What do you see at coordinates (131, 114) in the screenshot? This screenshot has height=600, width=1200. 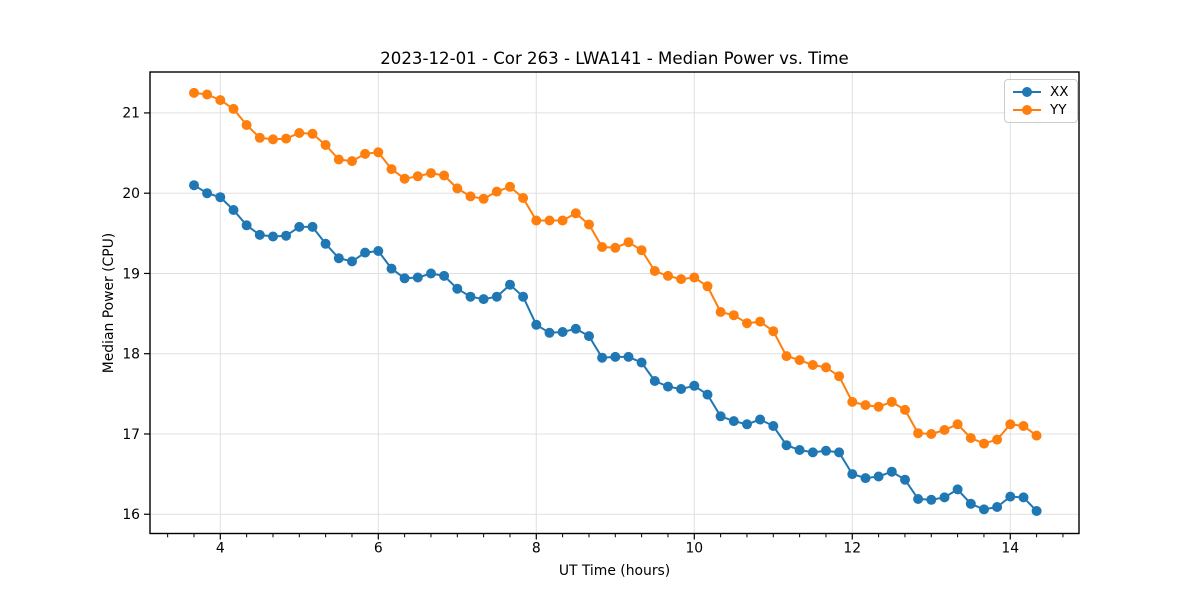 I see `y-tick-label: 21` at bounding box center [131, 114].